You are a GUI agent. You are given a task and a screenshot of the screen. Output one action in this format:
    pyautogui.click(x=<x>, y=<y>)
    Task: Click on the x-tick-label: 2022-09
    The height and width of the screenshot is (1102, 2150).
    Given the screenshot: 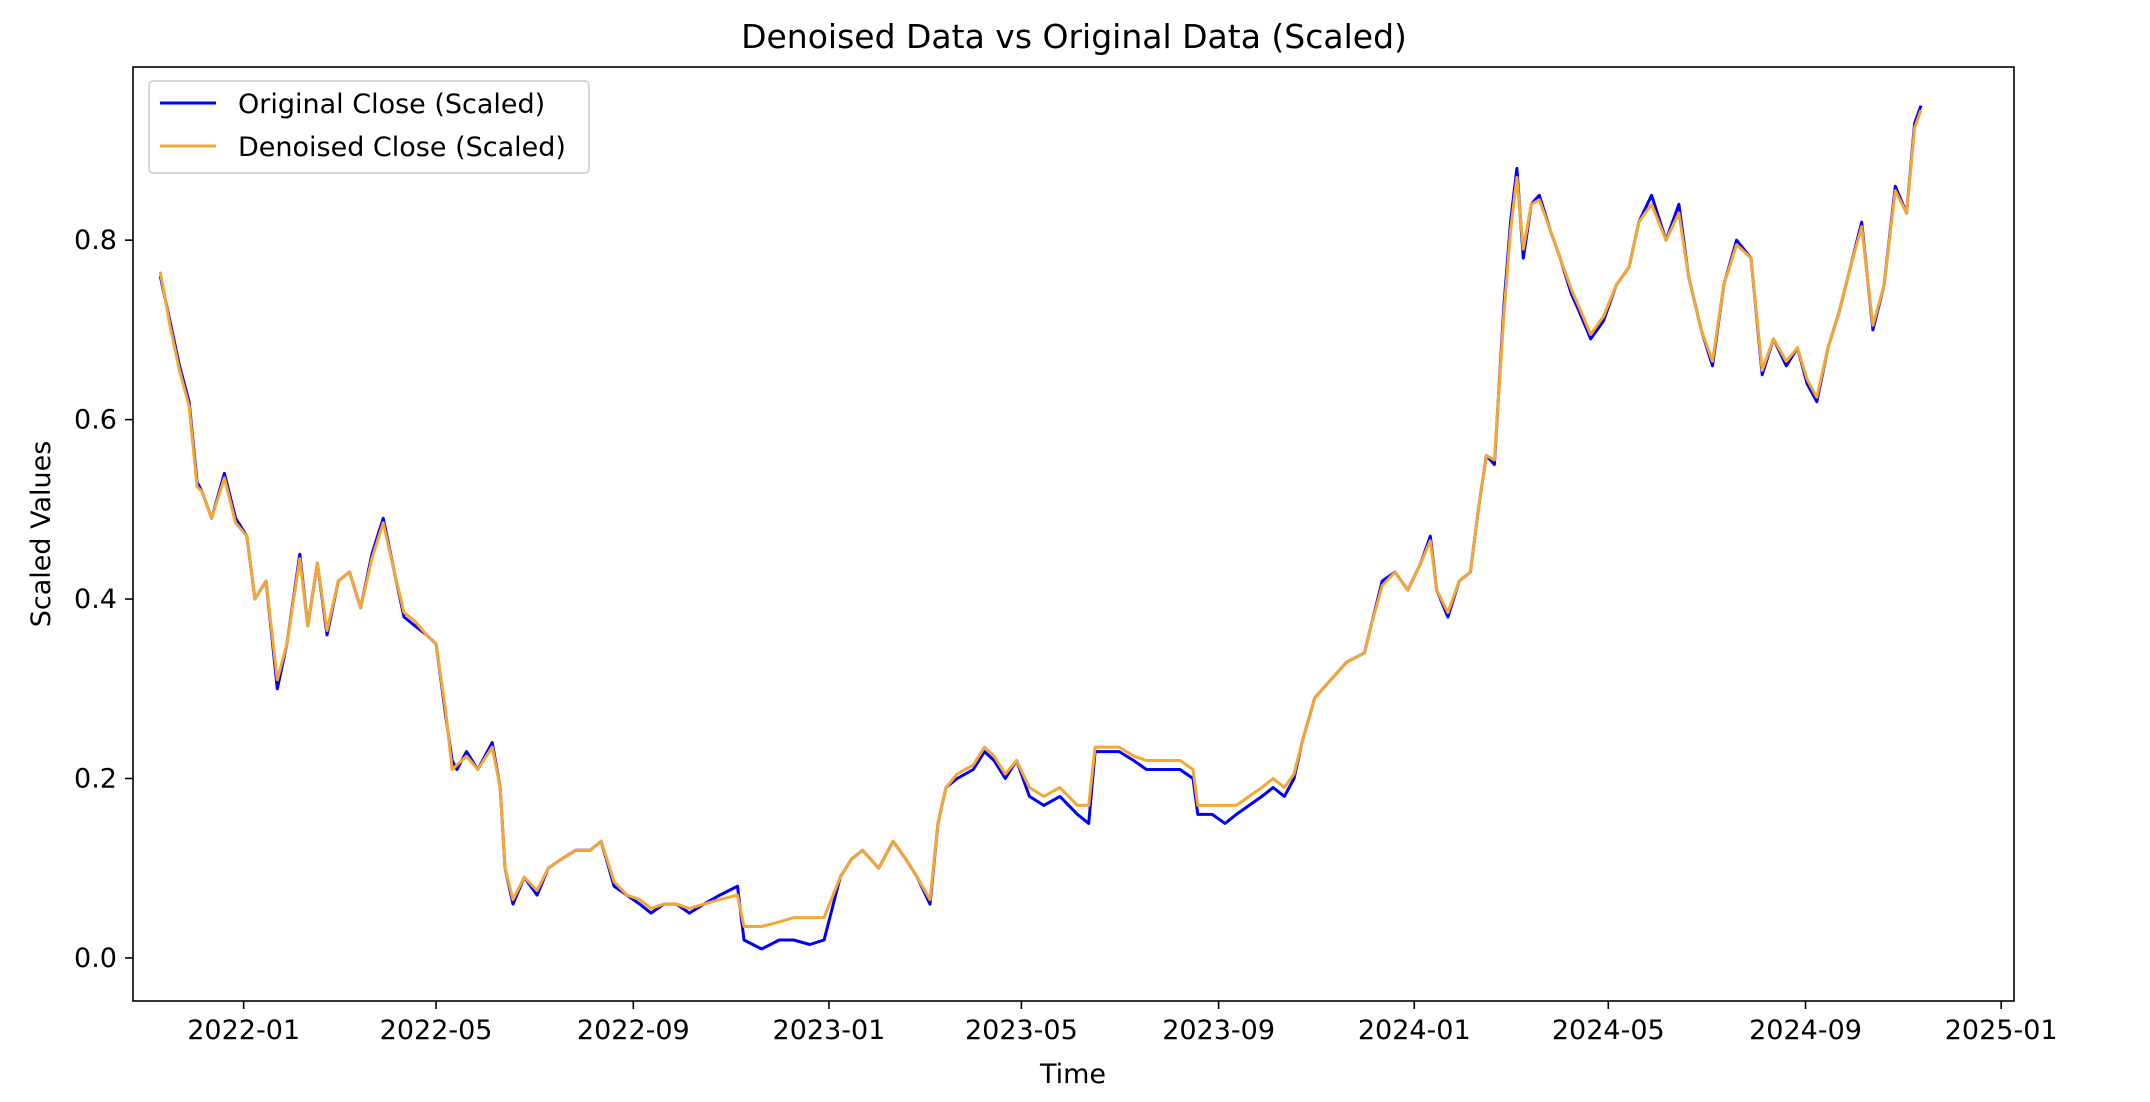 What is the action you would take?
    pyautogui.click(x=633, y=1030)
    